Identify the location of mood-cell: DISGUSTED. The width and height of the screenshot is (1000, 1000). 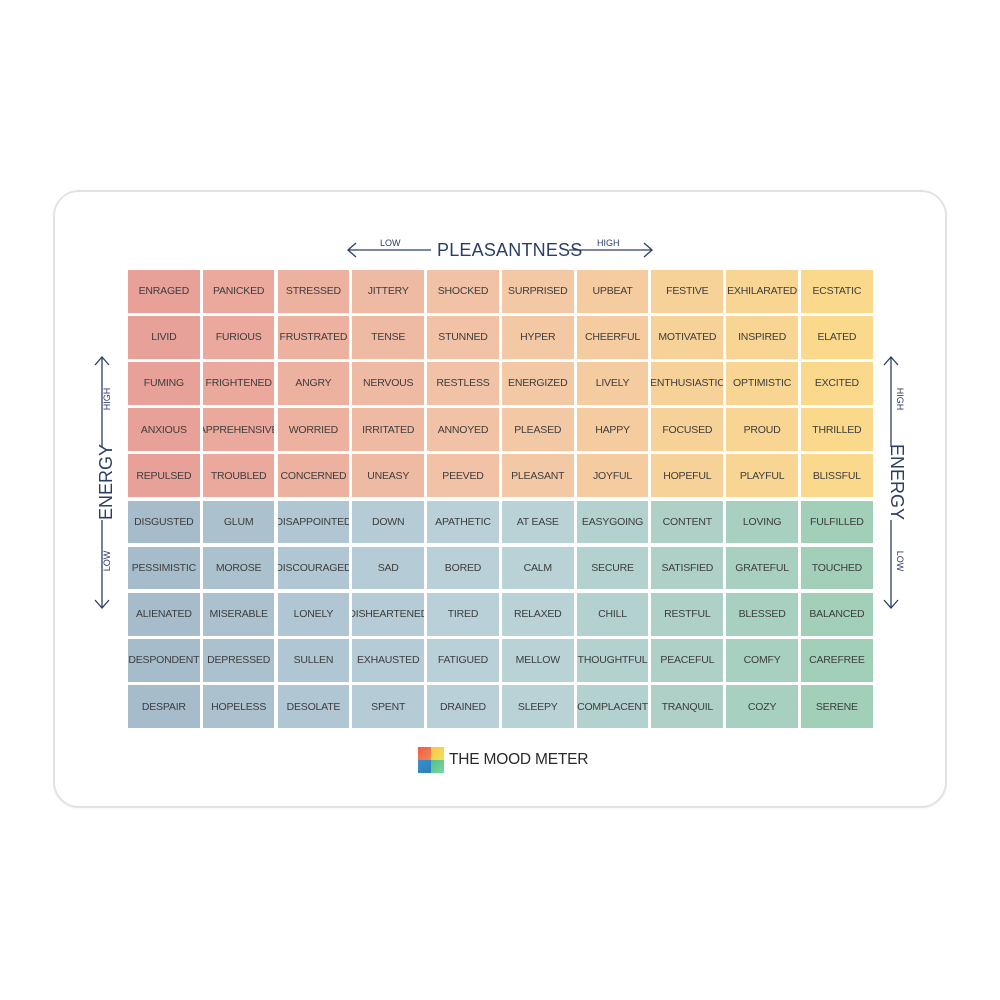
(164, 522).